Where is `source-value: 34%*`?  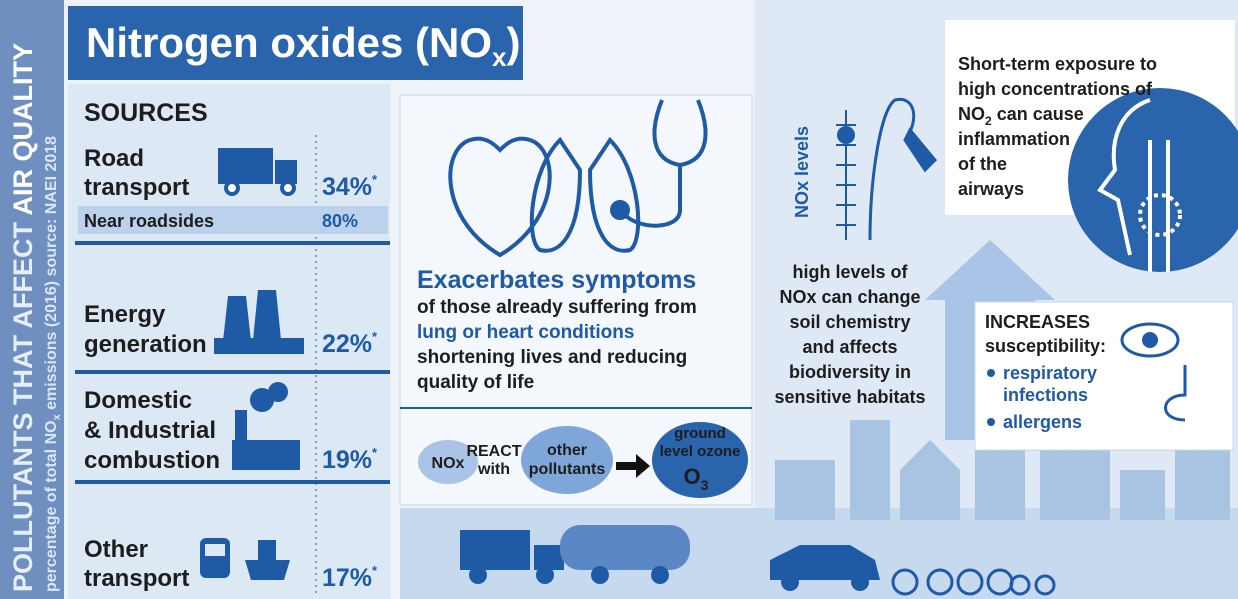 source-value: 34%* is located at coordinates (350, 186).